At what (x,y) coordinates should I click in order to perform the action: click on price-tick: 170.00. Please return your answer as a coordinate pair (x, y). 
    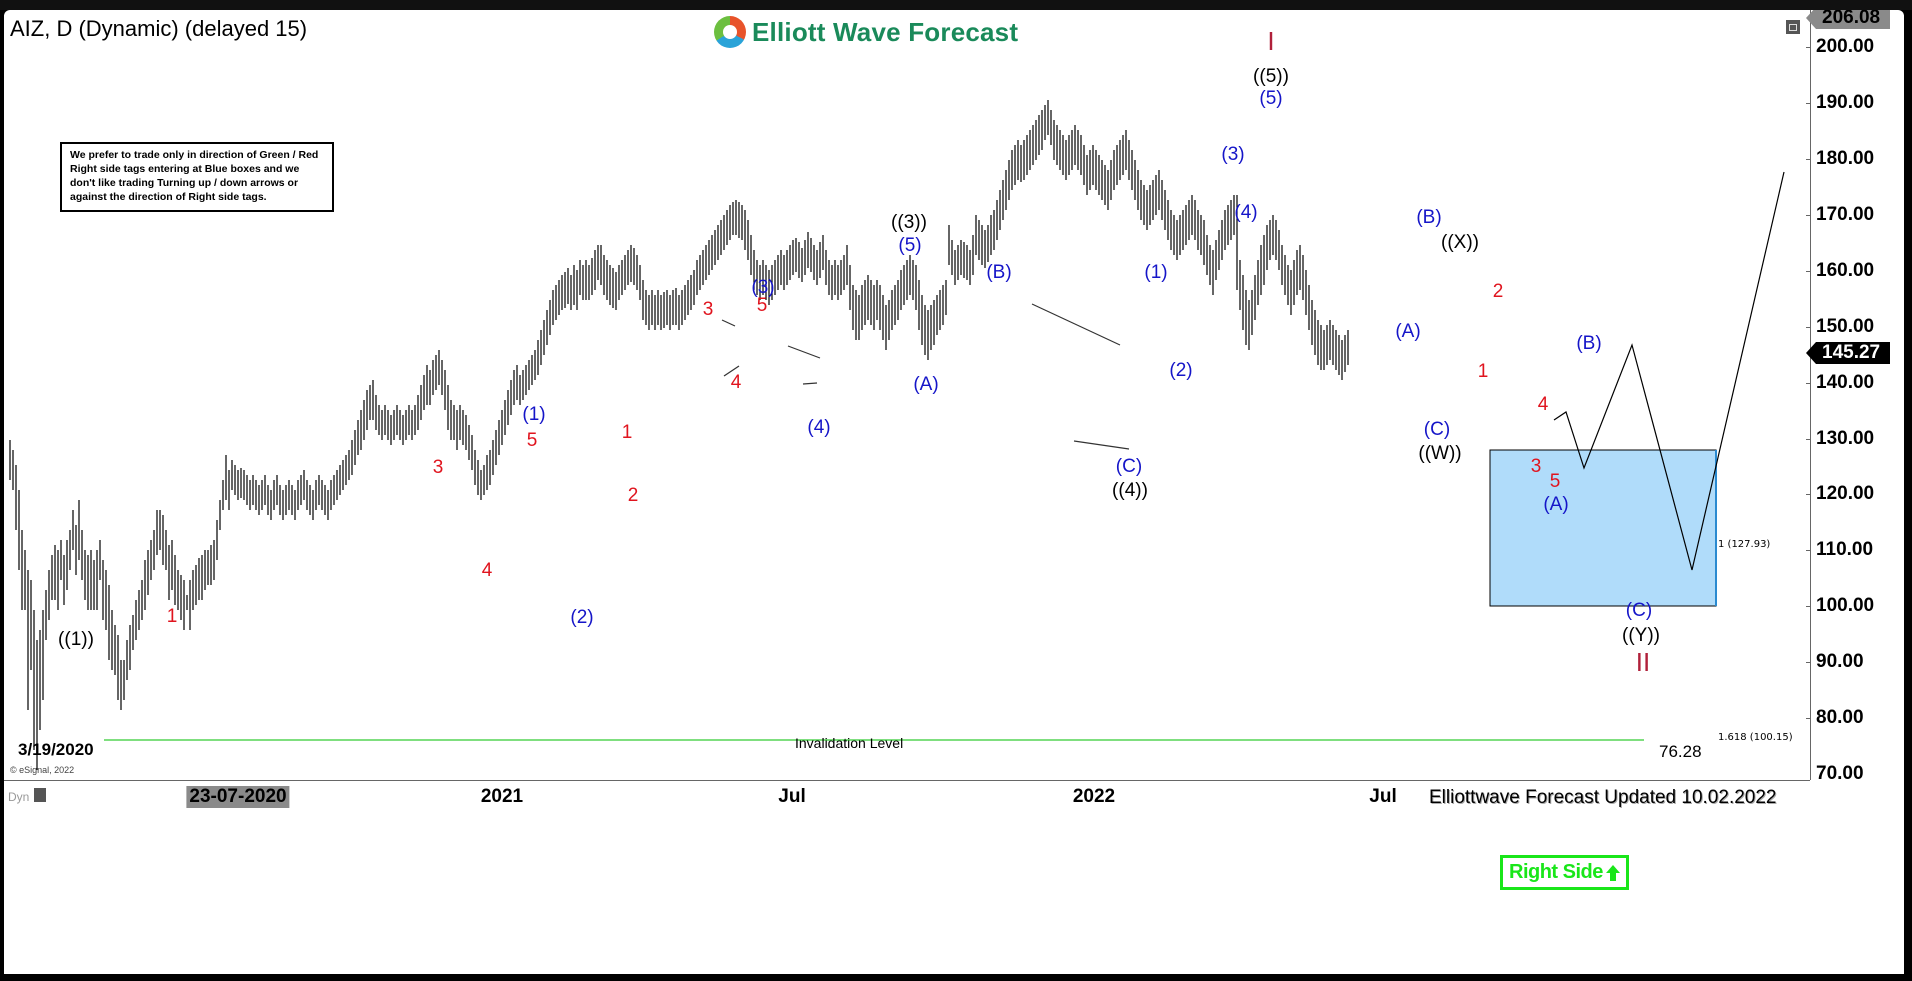
    Looking at the image, I should click on (1845, 214).